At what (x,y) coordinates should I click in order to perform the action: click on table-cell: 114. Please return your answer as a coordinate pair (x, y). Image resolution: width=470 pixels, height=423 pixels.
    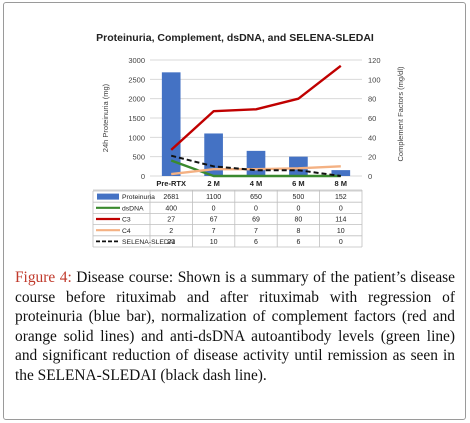
    Looking at the image, I should click on (340, 220).